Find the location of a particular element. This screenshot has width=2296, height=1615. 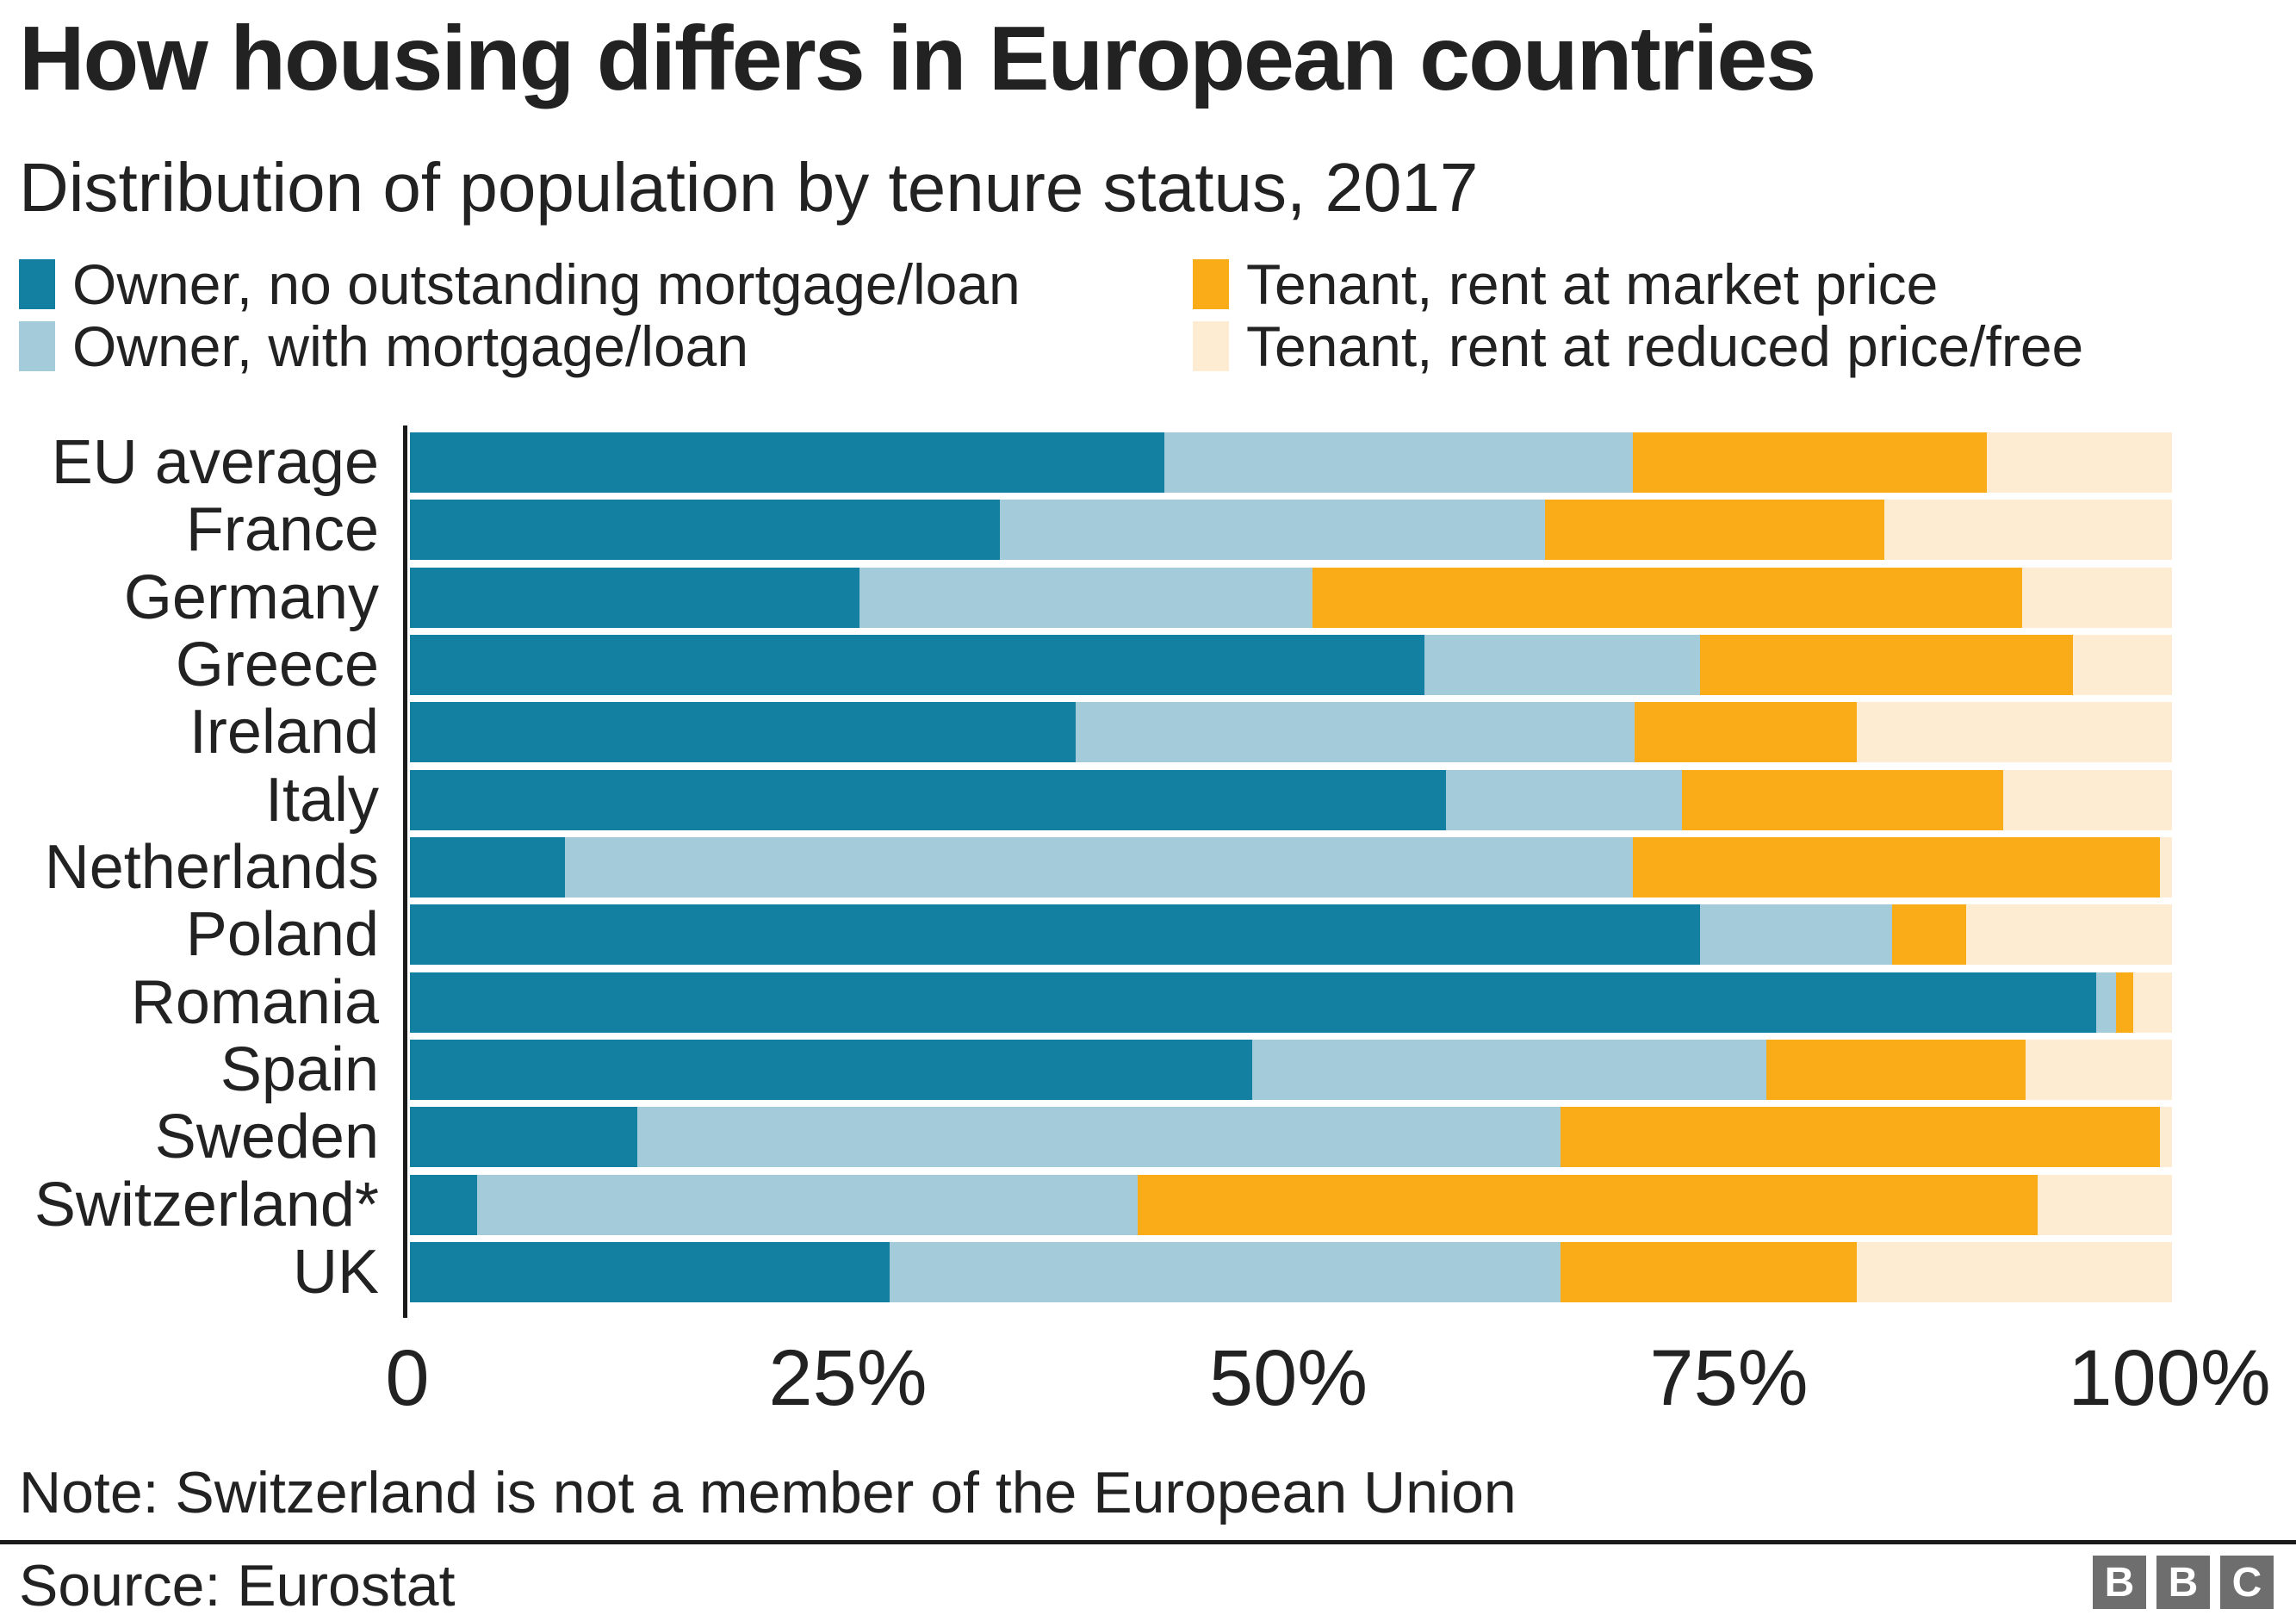

country-label: Spain is located at coordinates (299, 1069).